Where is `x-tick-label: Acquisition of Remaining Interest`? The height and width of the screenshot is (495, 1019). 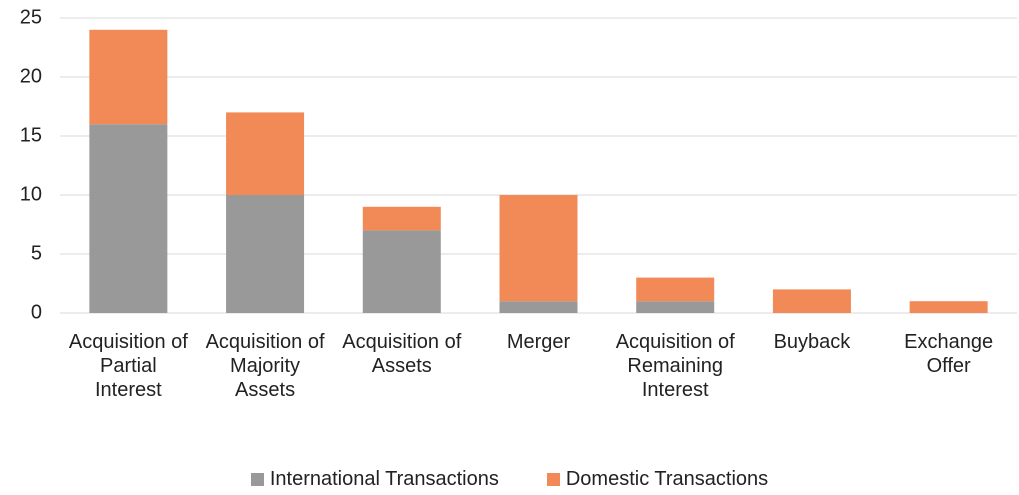 x-tick-label: Acquisition of Remaining Interest is located at coordinates (675, 366).